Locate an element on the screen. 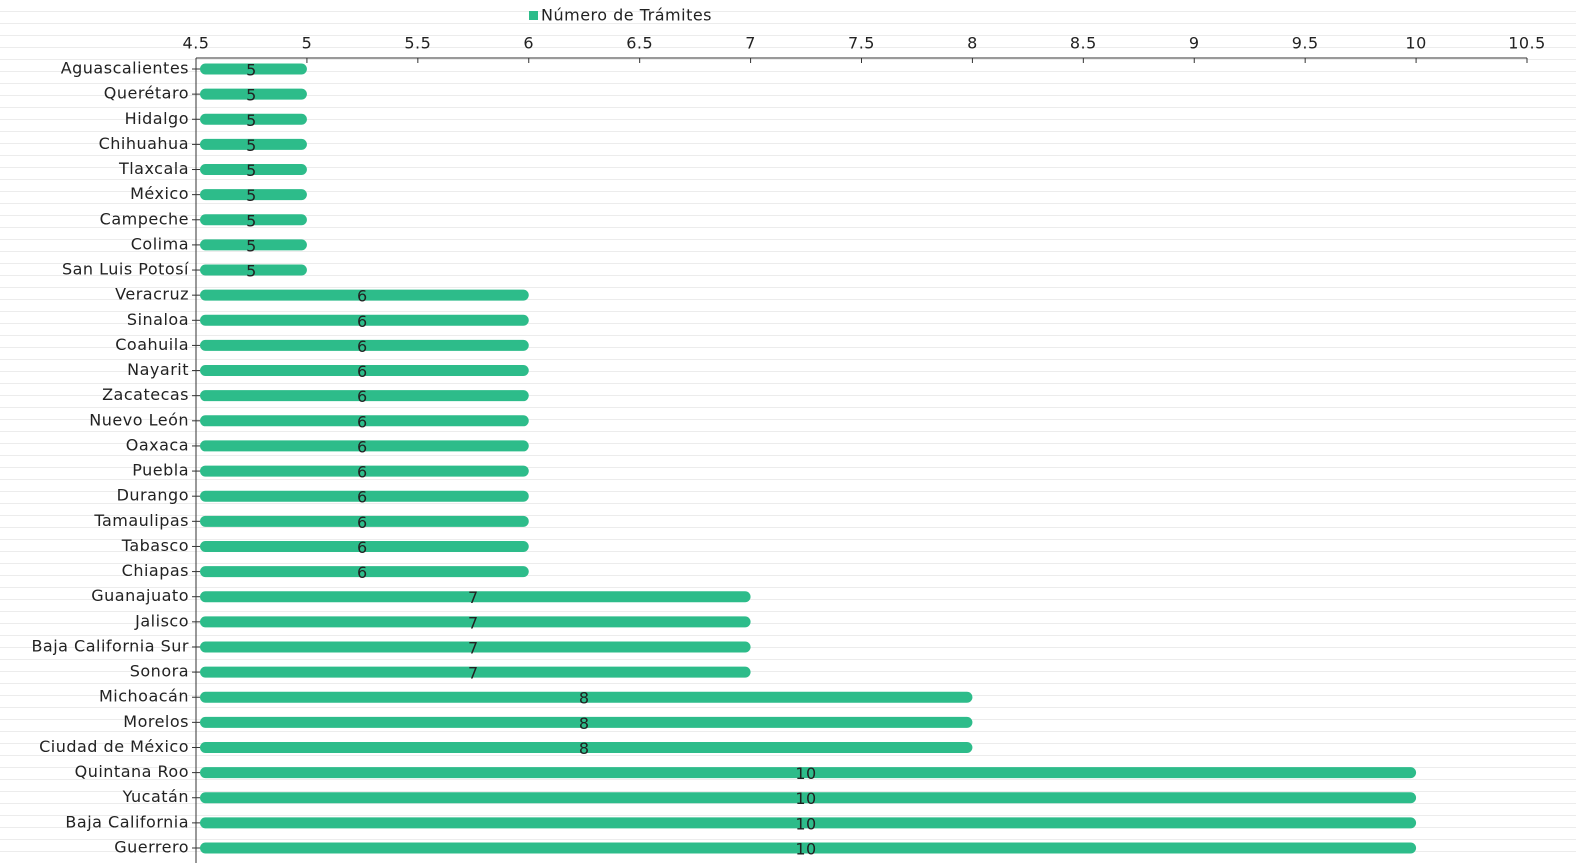 The height and width of the screenshot is (863, 1576). y-tick-label: Hidalgo is located at coordinates (157, 118).